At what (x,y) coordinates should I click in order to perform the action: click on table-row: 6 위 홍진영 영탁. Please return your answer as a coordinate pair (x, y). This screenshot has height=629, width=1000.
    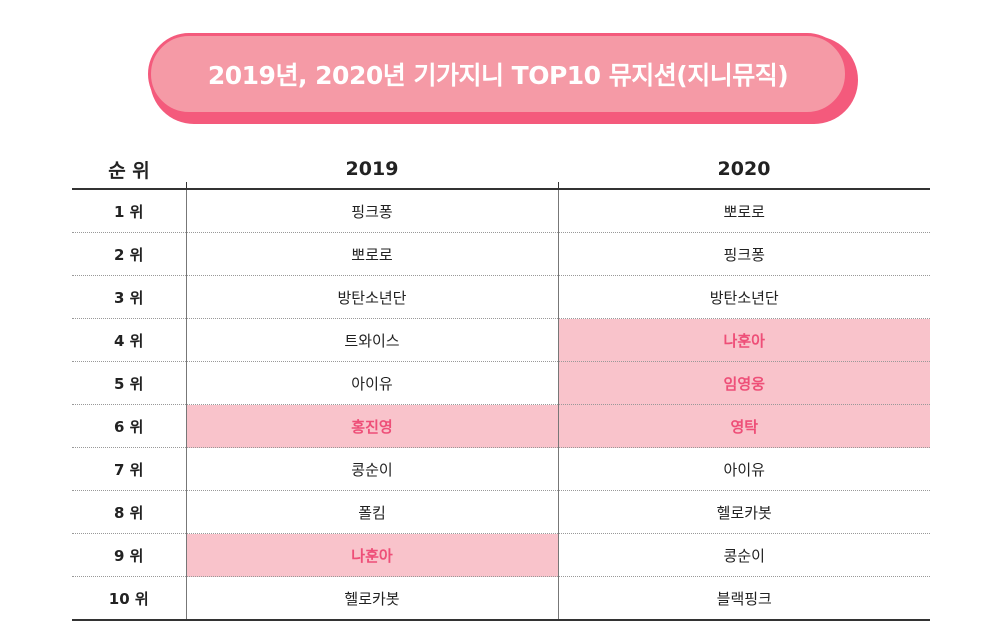
    Looking at the image, I should click on (501, 426).